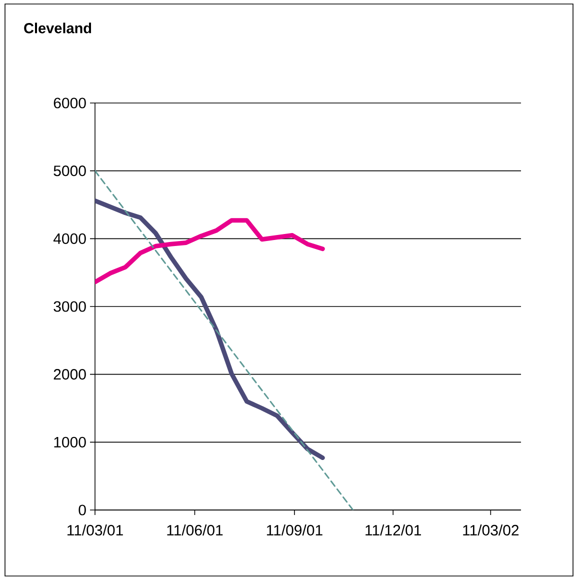 This screenshot has width=578, height=580. I want to click on y-tick-label: 5000, so click(70, 171).